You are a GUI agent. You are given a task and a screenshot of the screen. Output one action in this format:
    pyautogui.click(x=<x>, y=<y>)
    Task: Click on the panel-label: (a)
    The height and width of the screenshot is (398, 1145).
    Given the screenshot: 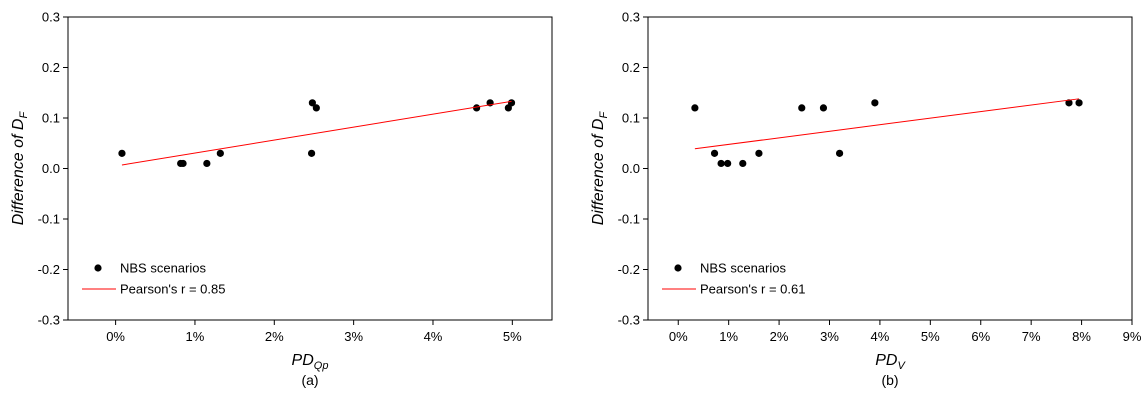 What is the action you would take?
    pyautogui.click(x=309, y=380)
    